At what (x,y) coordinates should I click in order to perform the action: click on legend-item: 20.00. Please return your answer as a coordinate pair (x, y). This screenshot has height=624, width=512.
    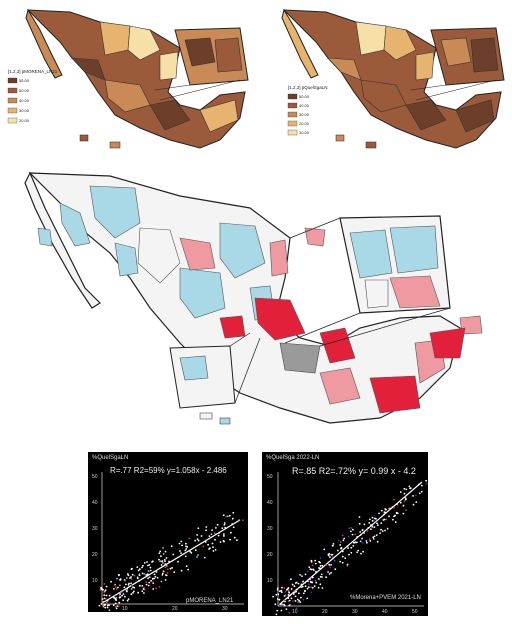
    Looking at the image, I should click on (24, 120).